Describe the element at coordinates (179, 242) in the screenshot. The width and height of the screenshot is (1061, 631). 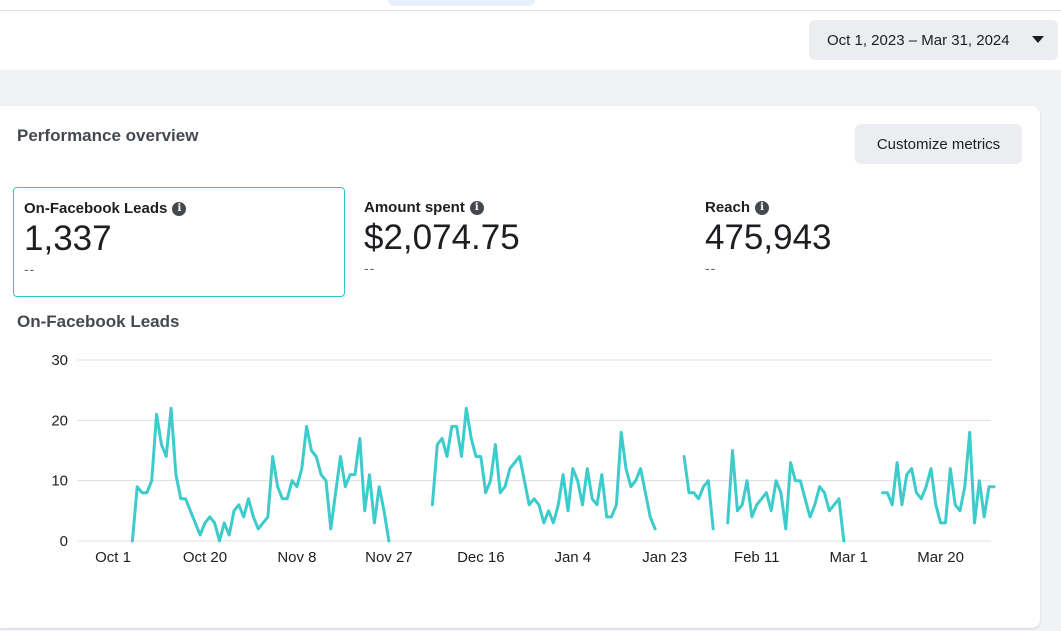
I see `metric-leads: On-Facebook Leads i 1,337 --` at that location.